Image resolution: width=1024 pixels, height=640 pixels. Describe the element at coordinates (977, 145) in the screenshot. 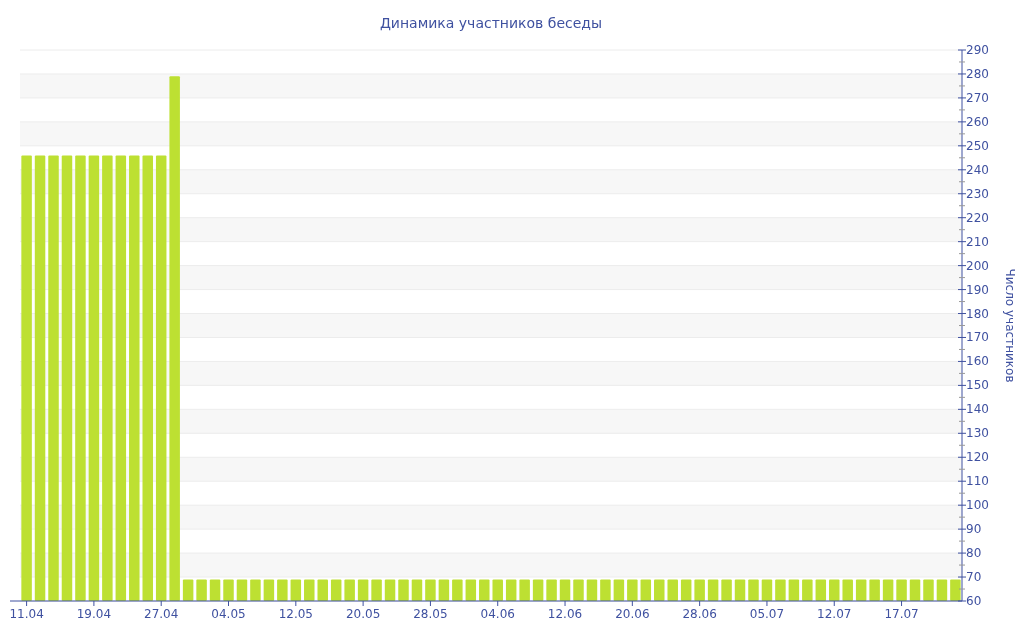

I see `y-tick-label: 250` at that location.